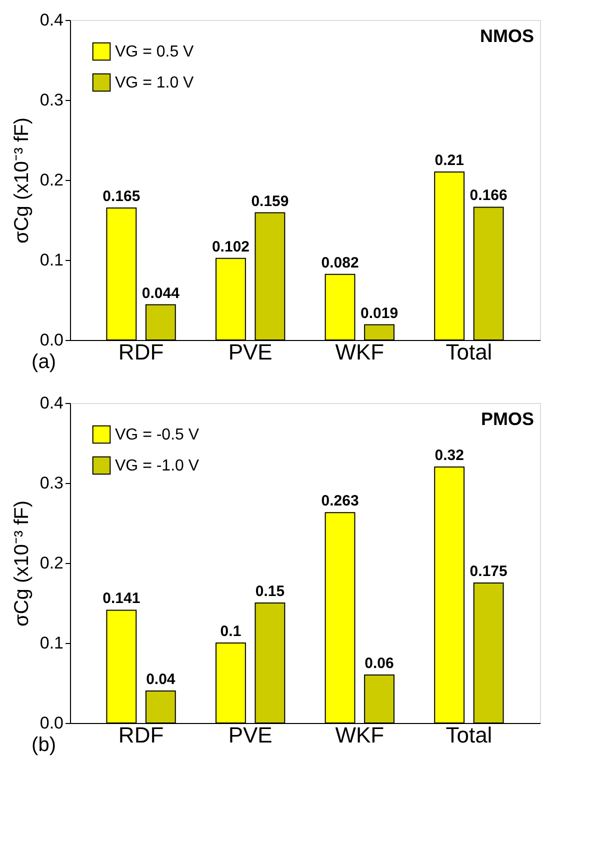  Describe the element at coordinates (379, 663) in the screenshot. I see `data-label: 0.06` at that location.